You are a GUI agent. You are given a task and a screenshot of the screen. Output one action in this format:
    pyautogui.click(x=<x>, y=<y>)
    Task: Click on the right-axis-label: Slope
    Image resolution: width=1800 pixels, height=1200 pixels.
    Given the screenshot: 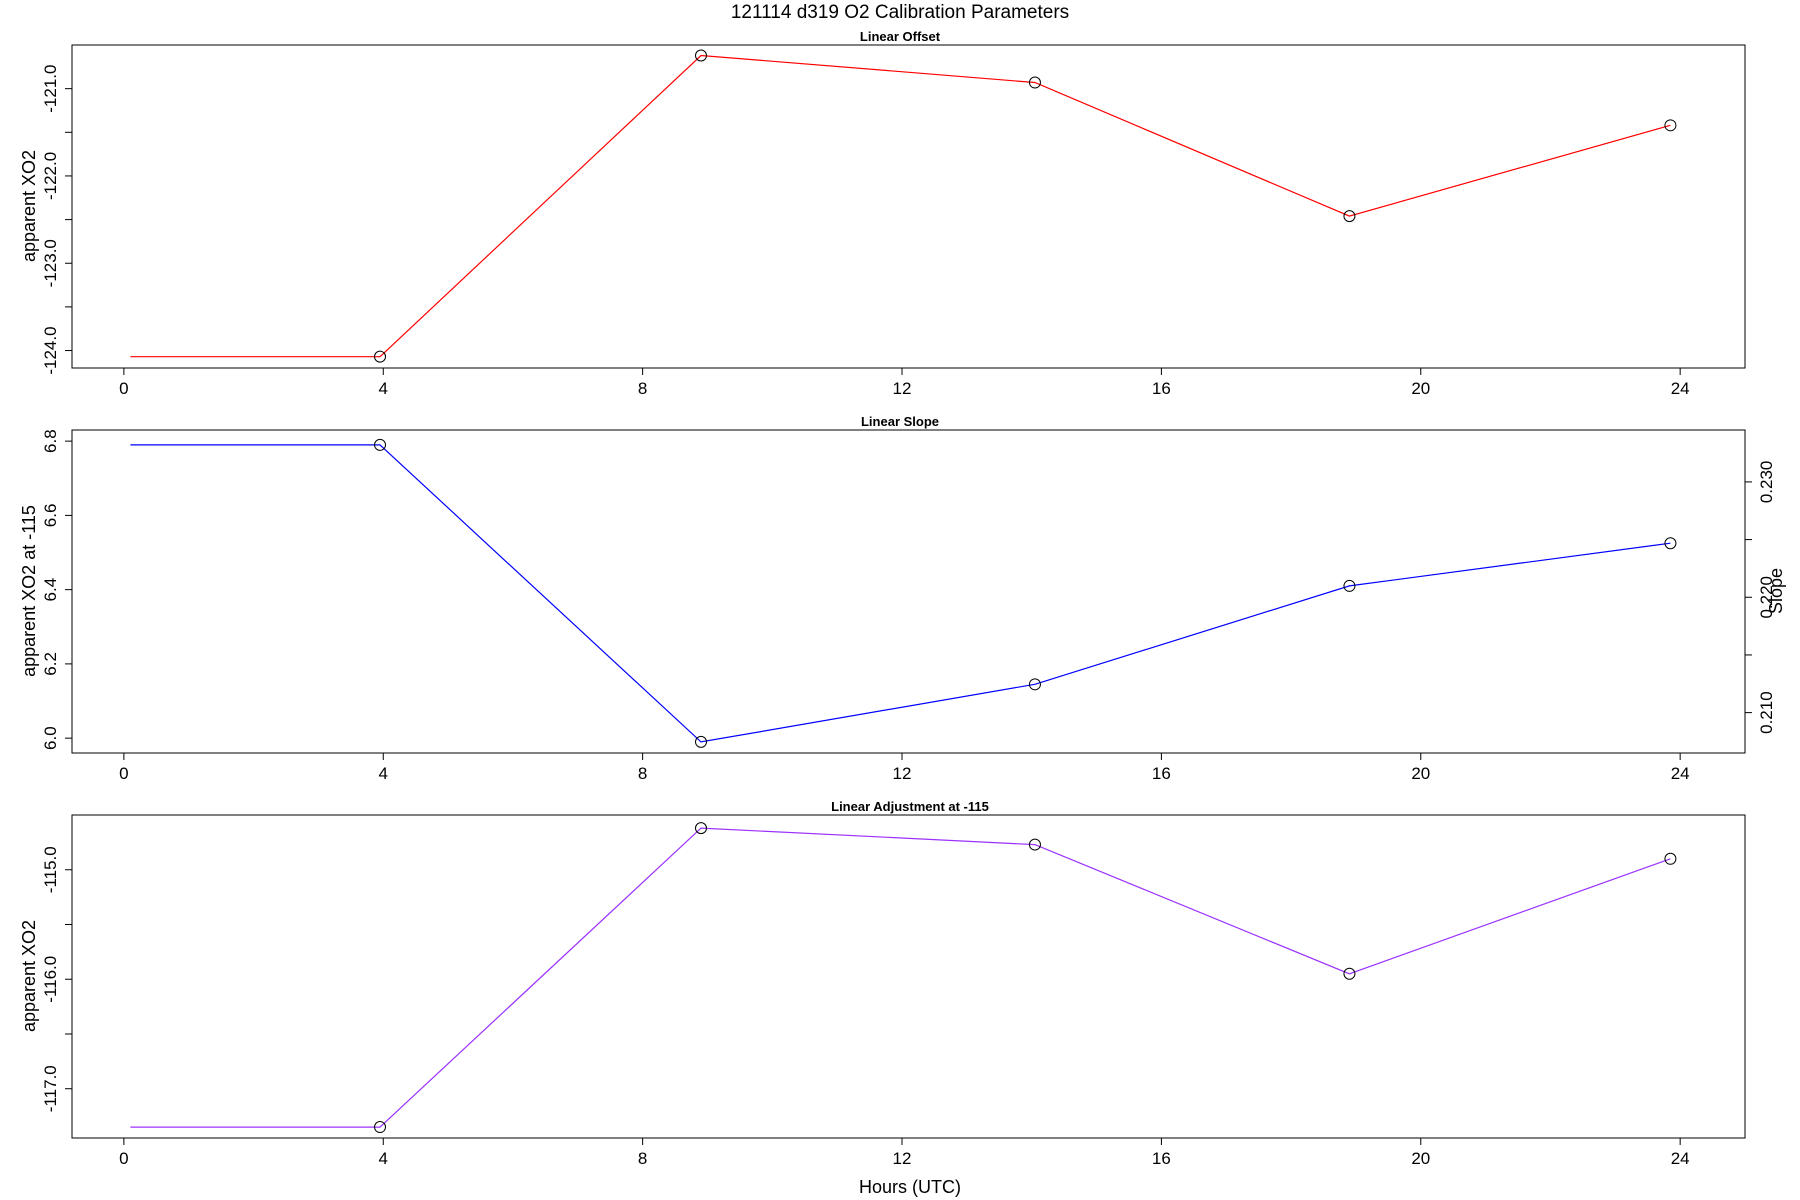 What is the action you would take?
    pyautogui.click(x=1776, y=591)
    